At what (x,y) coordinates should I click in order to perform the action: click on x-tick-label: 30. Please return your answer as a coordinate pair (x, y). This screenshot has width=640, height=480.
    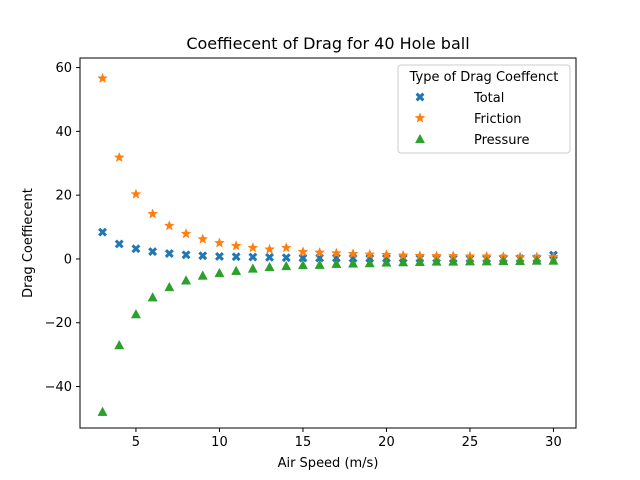
    Looking at the image, I should click on (553, 442).